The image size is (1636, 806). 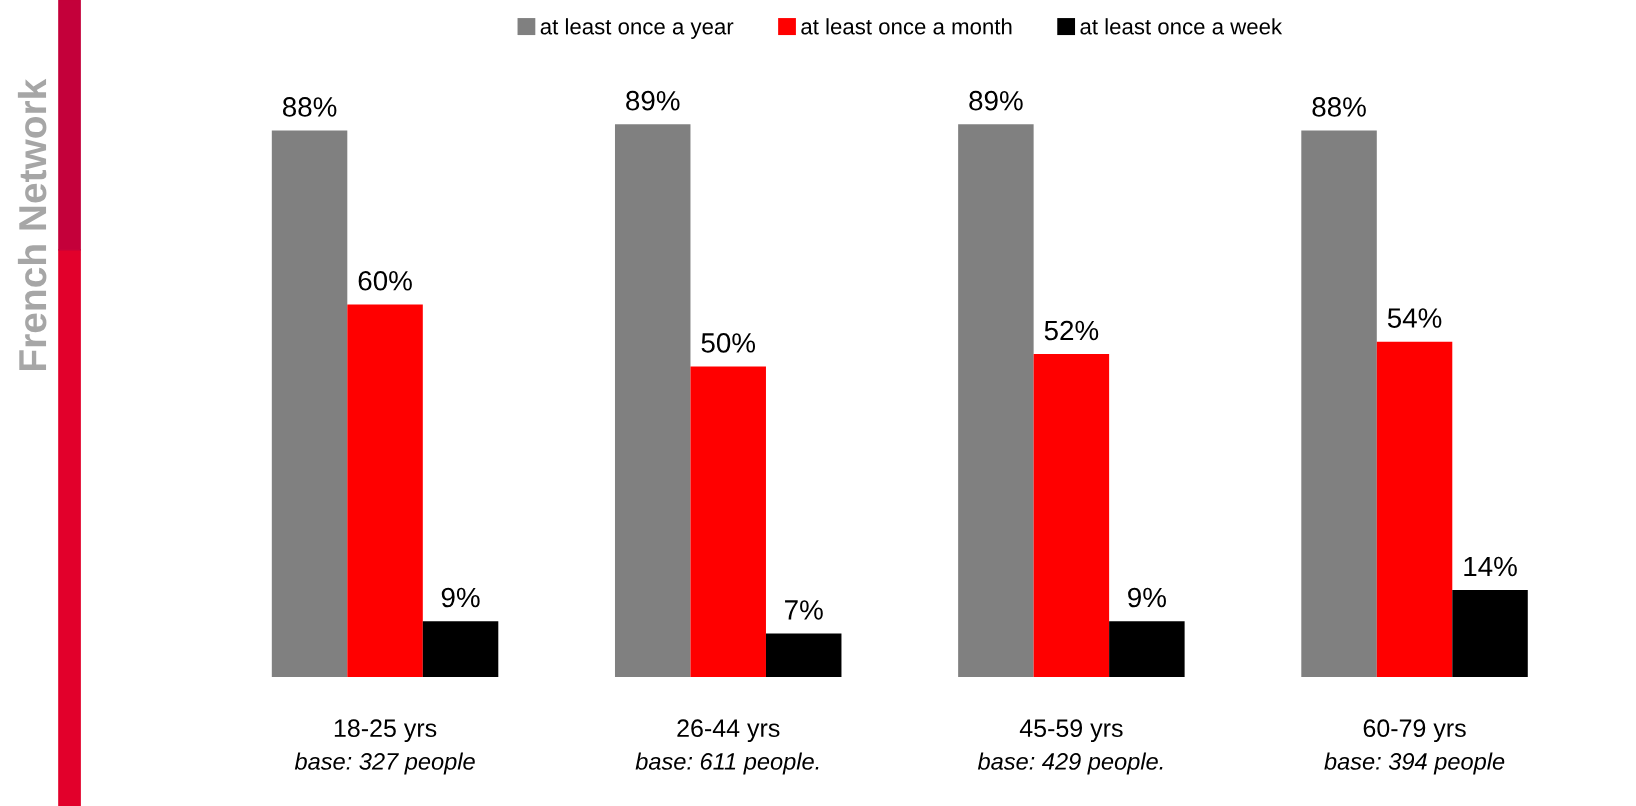 What do you see at coordinates (804, 610) in the screenshot?
I see `data-label: 7%` at bounding box center [804, 610].